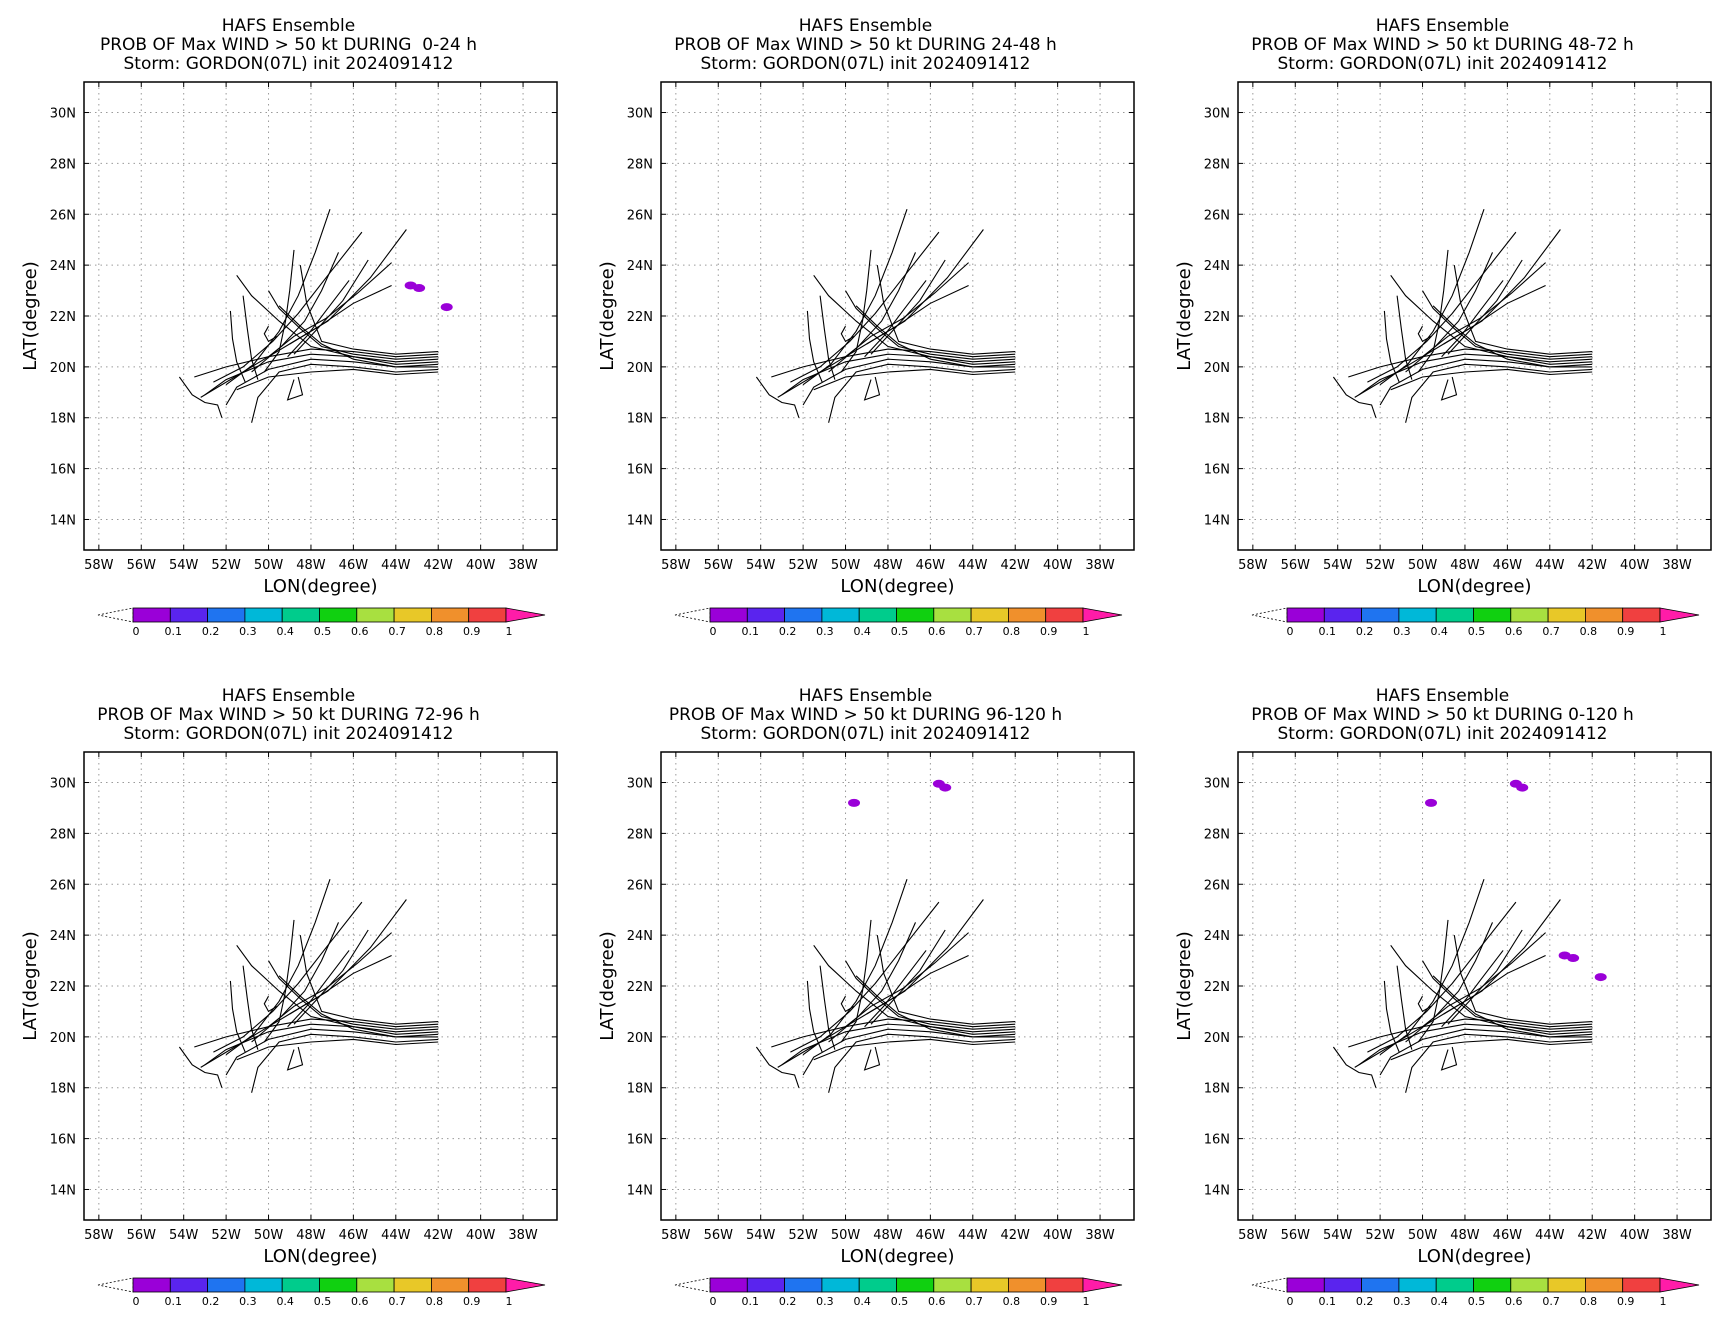  Describe the element at coordinates (1442, 26) in the screenshot. I see `chart-title: HAFS Ensemble` at that location.